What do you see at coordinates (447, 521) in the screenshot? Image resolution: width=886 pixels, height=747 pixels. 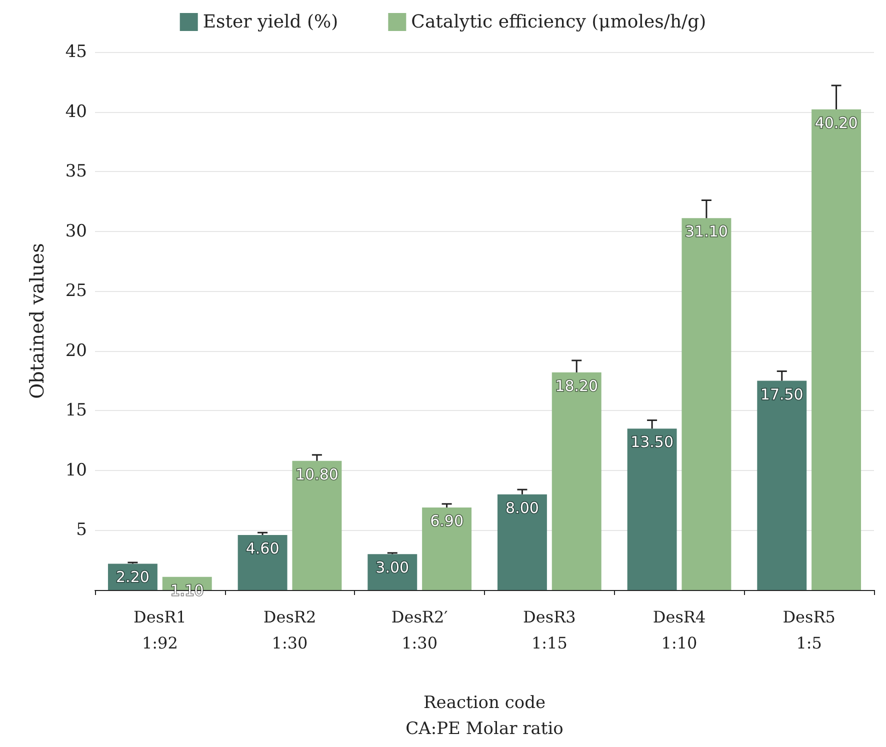 I see `data-label: 6.90` at bounding box center [447, 521].